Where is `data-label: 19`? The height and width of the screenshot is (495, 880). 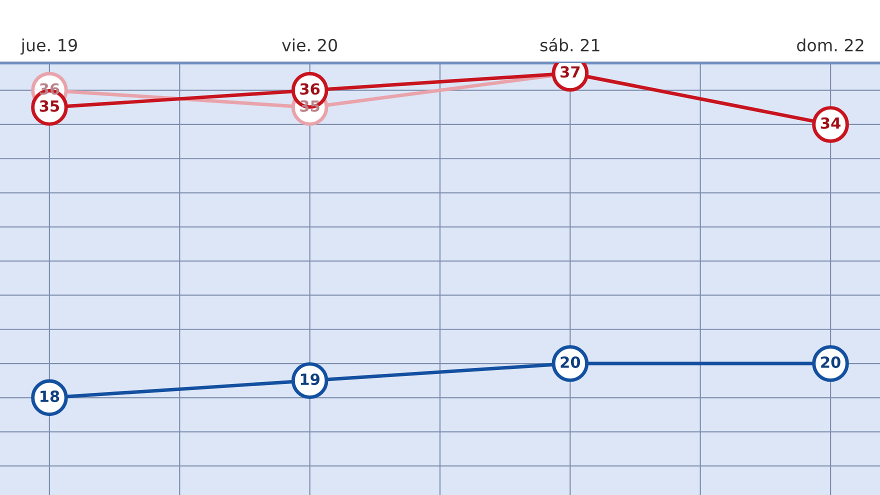 data-label: 19 is located at coordinates (310, 379).